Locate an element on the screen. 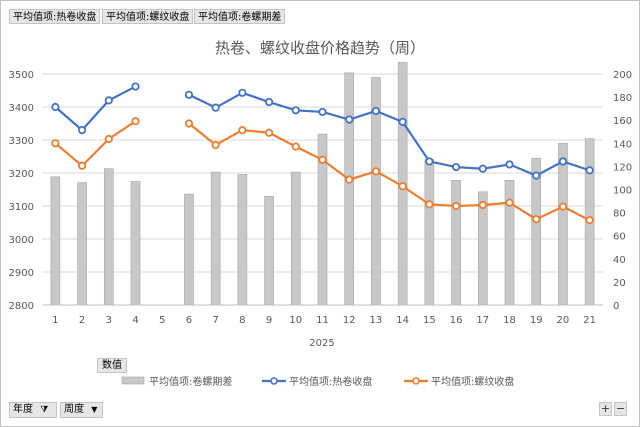 The width and height of the screenshot is (640, 427). year-filter-label: 年度 is located at coordinates (23, 409).